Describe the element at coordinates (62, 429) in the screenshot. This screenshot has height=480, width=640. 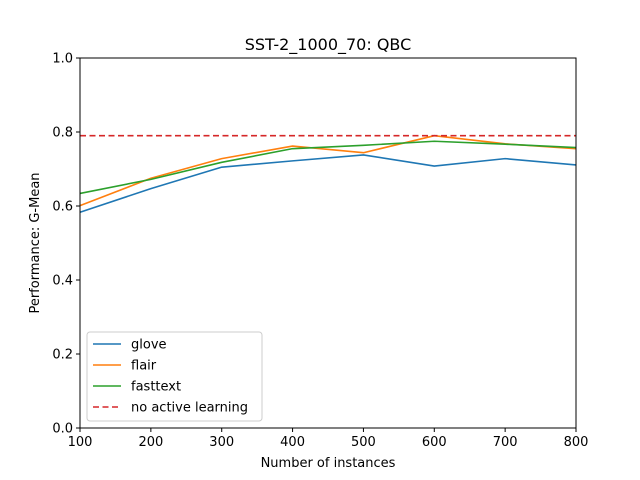
I see `y-tick-label: 0.0` at that location.